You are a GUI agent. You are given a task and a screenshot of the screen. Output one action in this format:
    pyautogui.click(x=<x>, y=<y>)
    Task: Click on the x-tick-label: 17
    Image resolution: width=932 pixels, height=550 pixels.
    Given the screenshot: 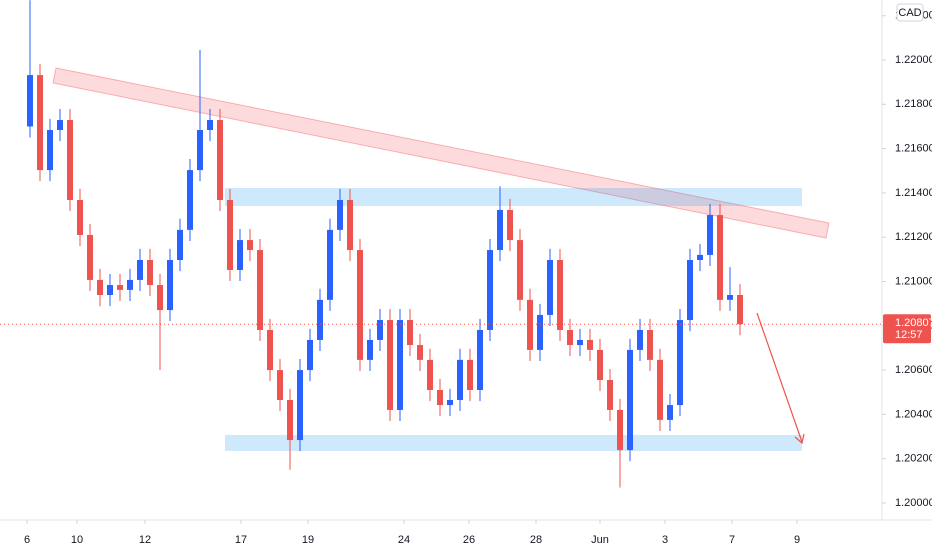 What is the action you would take?
    pyautogui.click(x=241, y=540)
    